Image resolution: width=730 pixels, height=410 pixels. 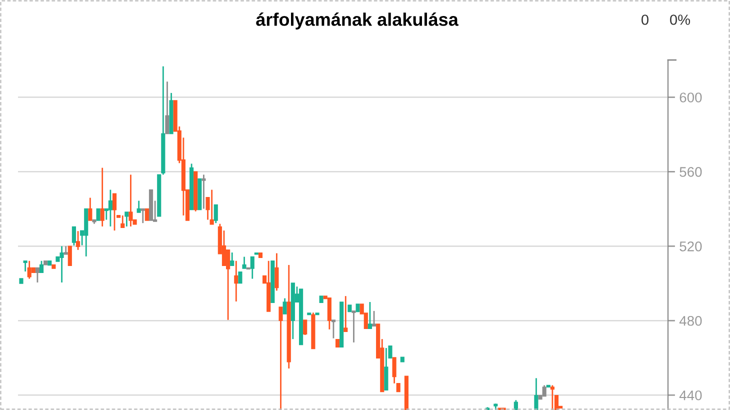 What do you see at coordinates (680, 19) in the screenshot?
I see `text: 0%` at bounding box center [680, 19].